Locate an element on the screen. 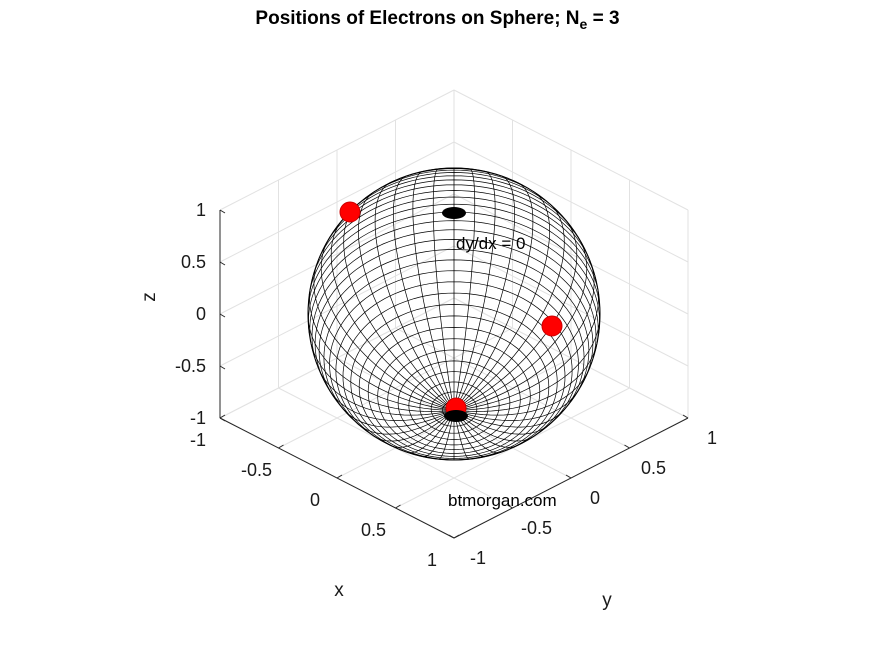 The image size is (875, 656). y-tick-label: -0.5 is located at coordinates (536, 528).